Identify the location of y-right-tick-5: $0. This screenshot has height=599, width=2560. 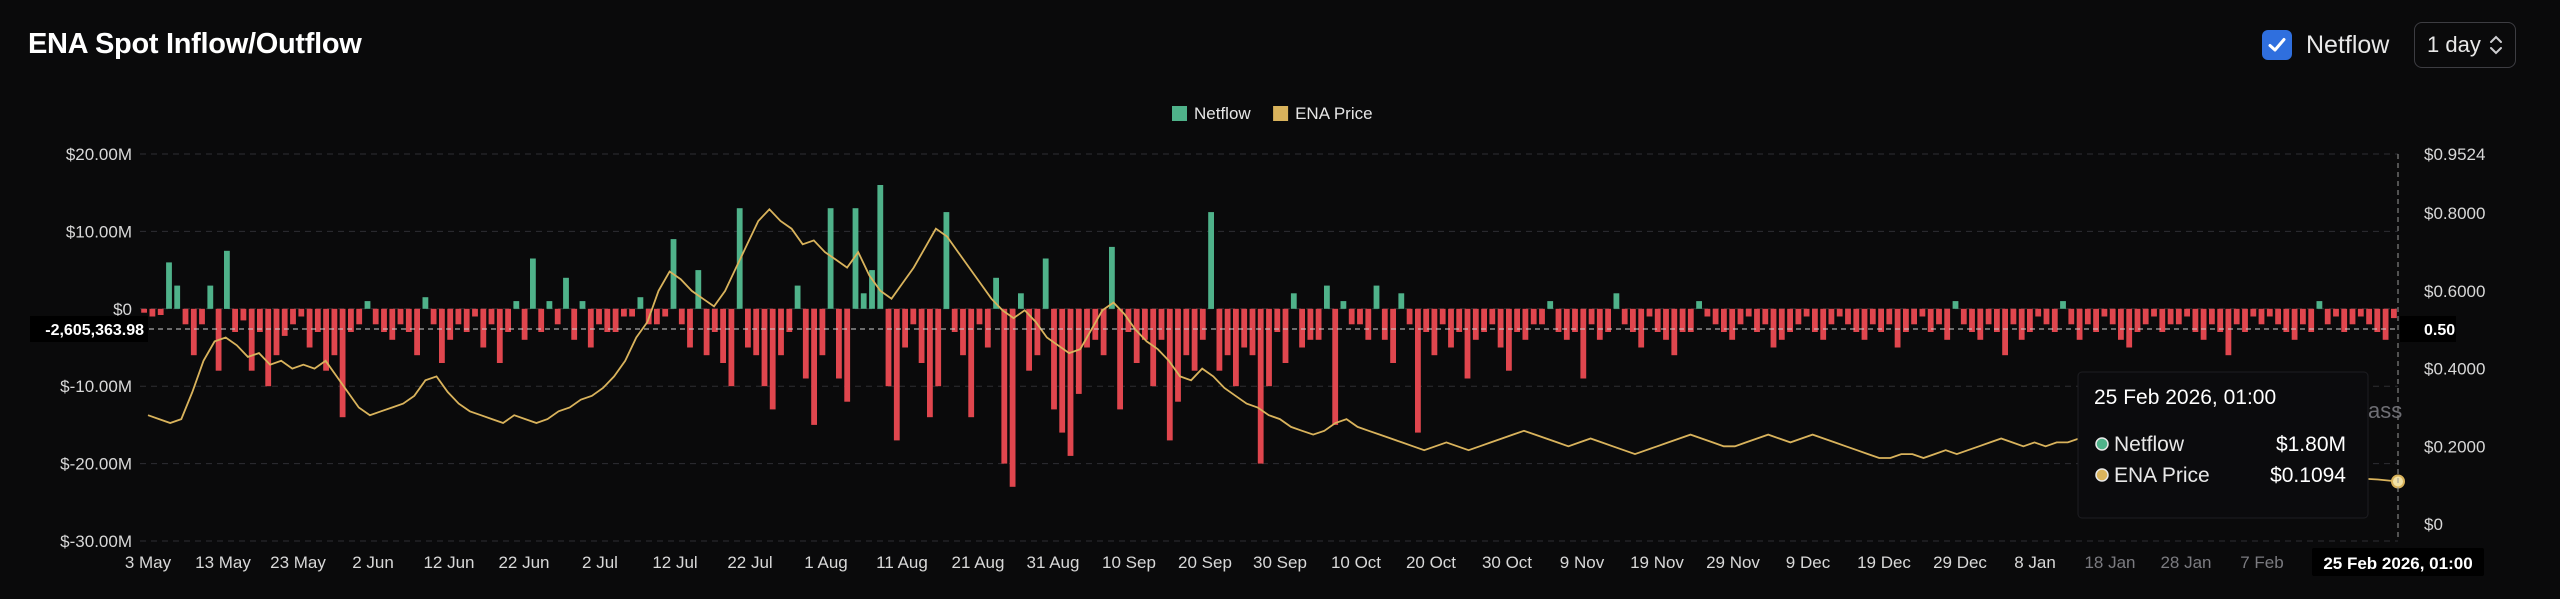
(2433, 524).